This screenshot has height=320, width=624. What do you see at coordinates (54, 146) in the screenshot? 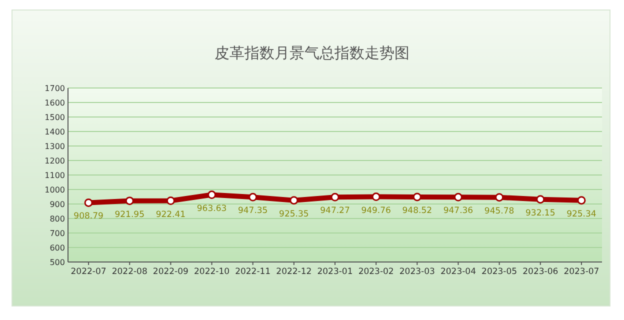
I see `y-tick-label: 1300` at bounding box center [54, 146].